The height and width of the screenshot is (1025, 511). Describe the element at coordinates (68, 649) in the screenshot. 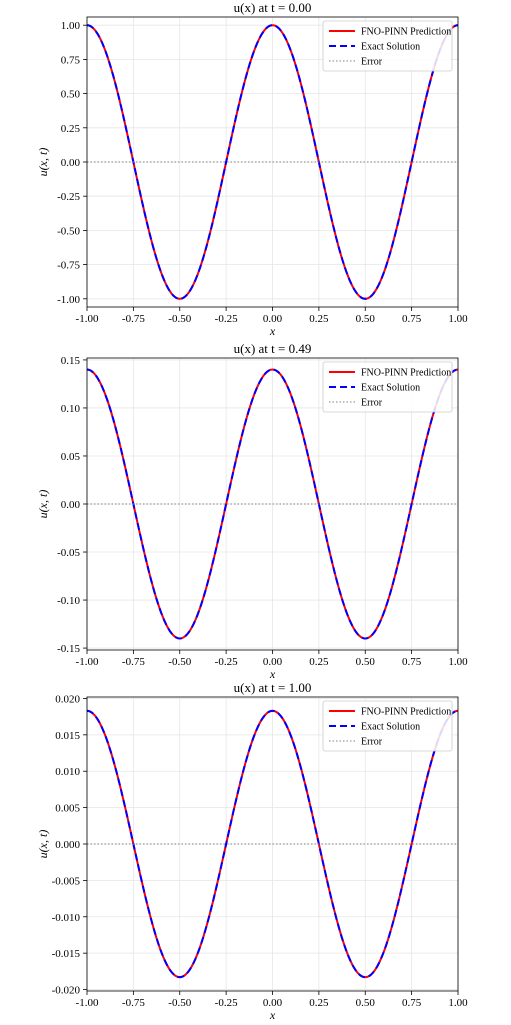

I see `y-tick-label: -0.15` at that location.